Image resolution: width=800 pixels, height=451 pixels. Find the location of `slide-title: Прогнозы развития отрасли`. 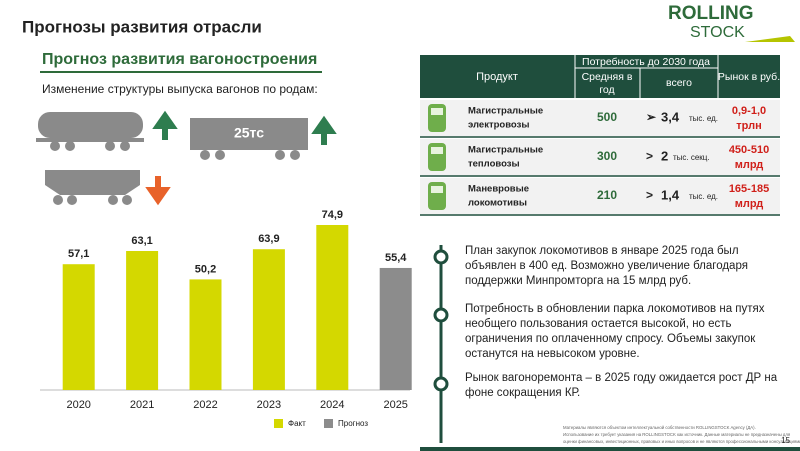

slide-title: Прогнозы развития отрасли is located at coordinates (142, 26).